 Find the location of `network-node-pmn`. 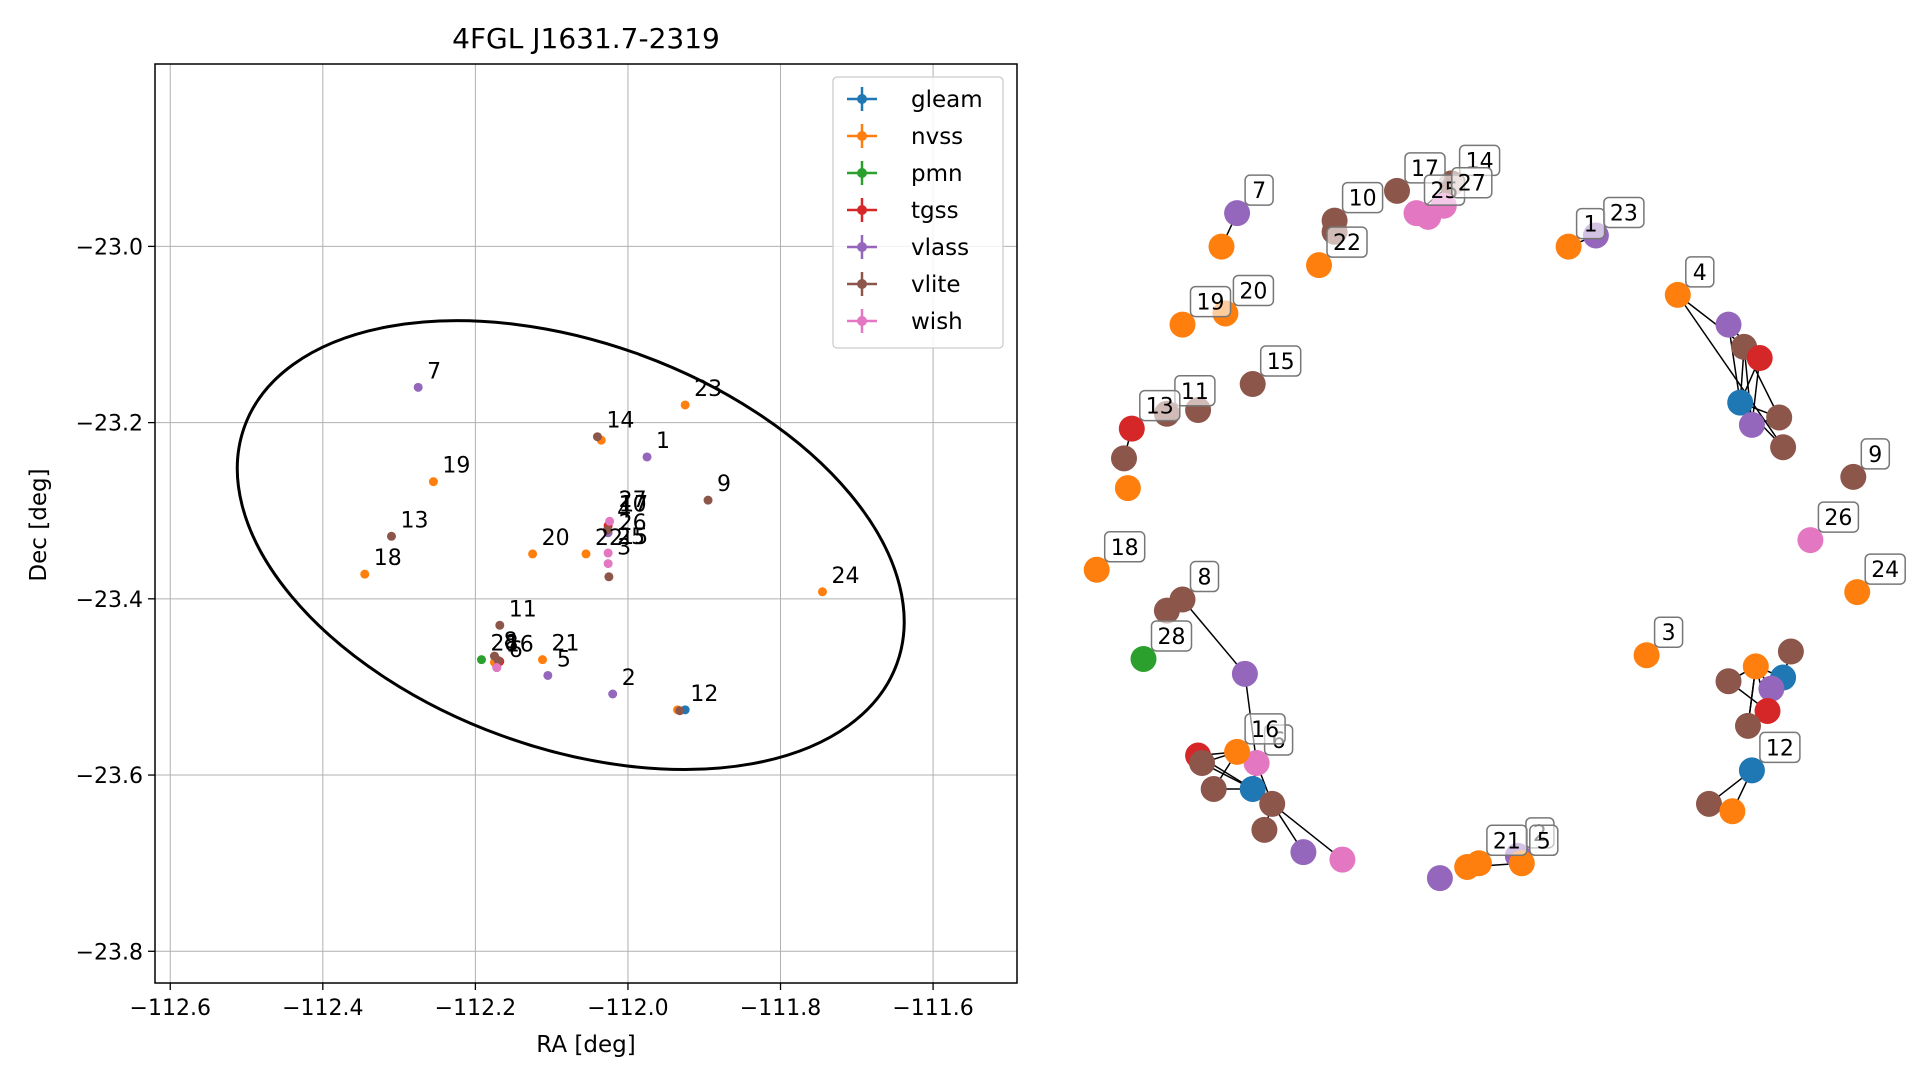

network-node-pmn is located at coordinates (1143, 658).